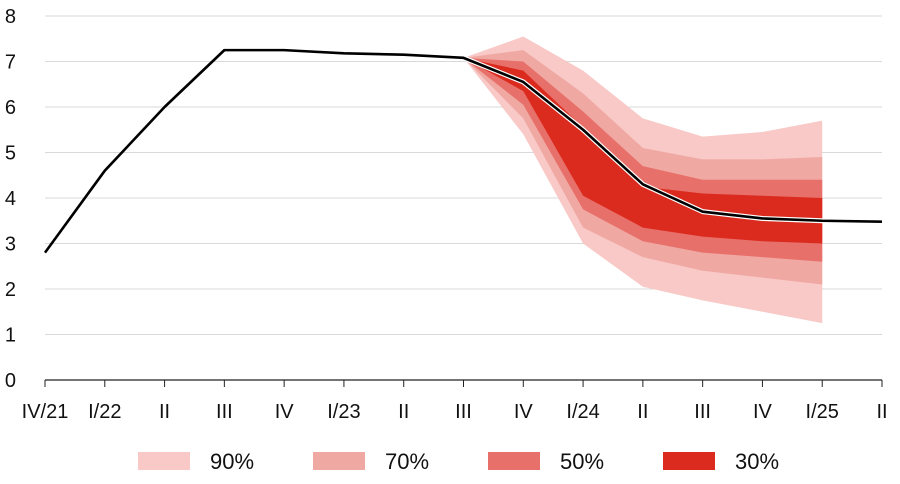  I want to click on legend: 90% 70% 50% 30%, so click(458, 461).